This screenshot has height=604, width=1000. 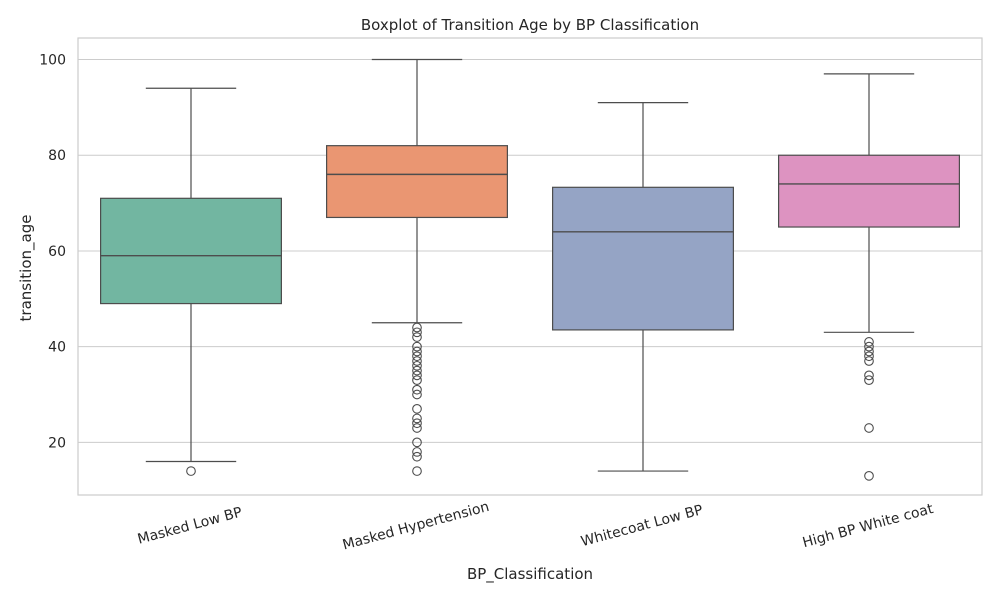 I want to click on x-tick-label: Whitecoat Low BP, so click(x=641, y=526).